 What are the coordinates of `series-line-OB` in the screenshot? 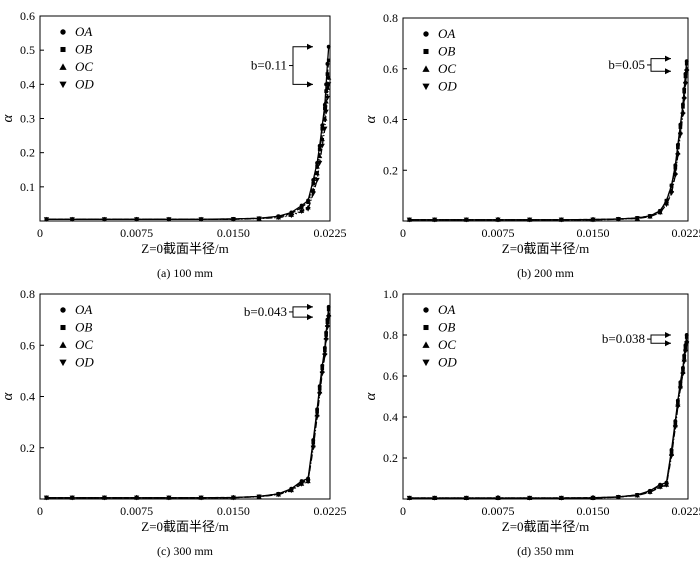 It's located at (188, 140).